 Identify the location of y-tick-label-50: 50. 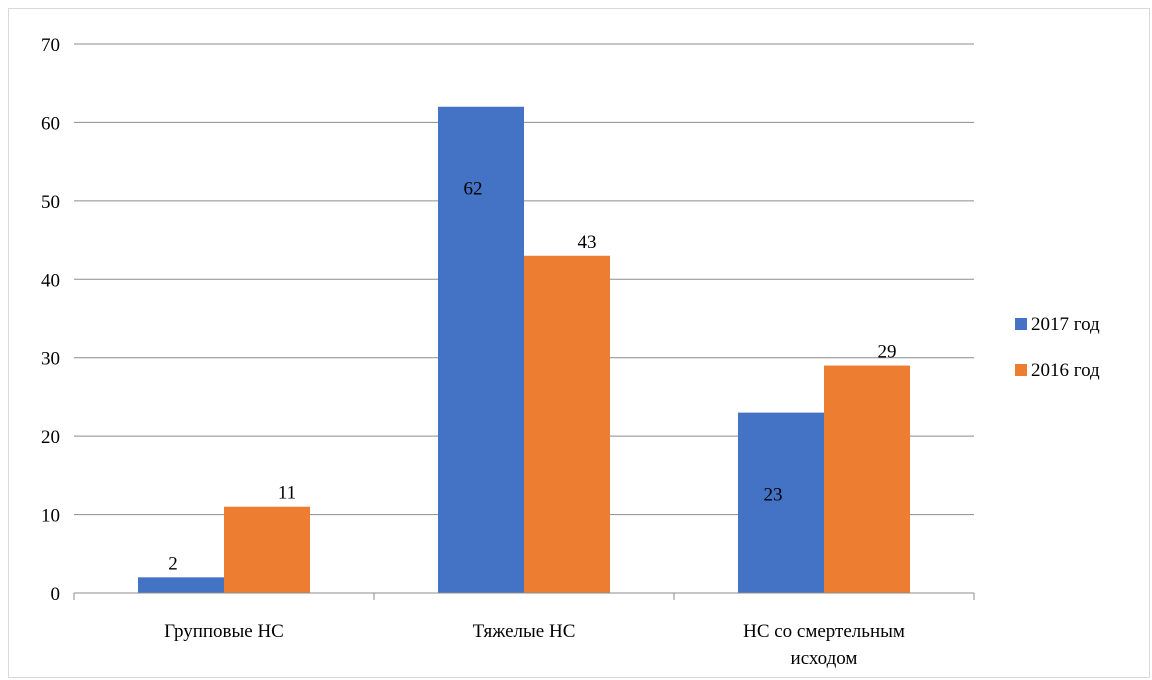
(50, 202).